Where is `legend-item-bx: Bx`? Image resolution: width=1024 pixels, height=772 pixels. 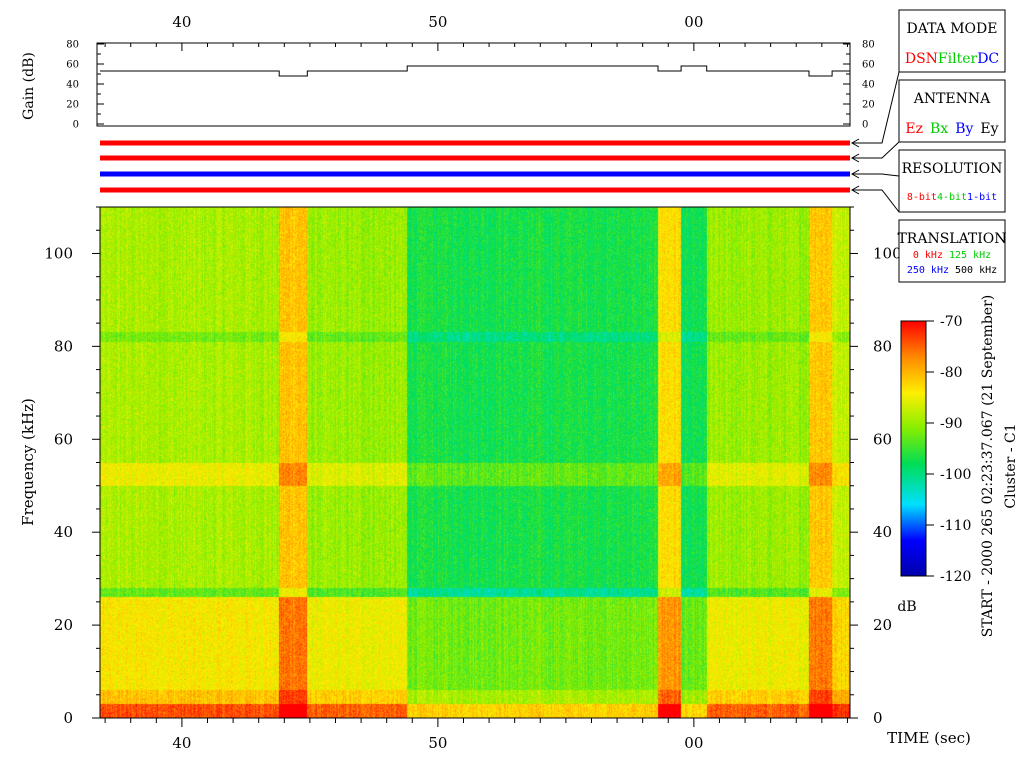
legend-item-bx: Bx is located at coordinates (939, 129).